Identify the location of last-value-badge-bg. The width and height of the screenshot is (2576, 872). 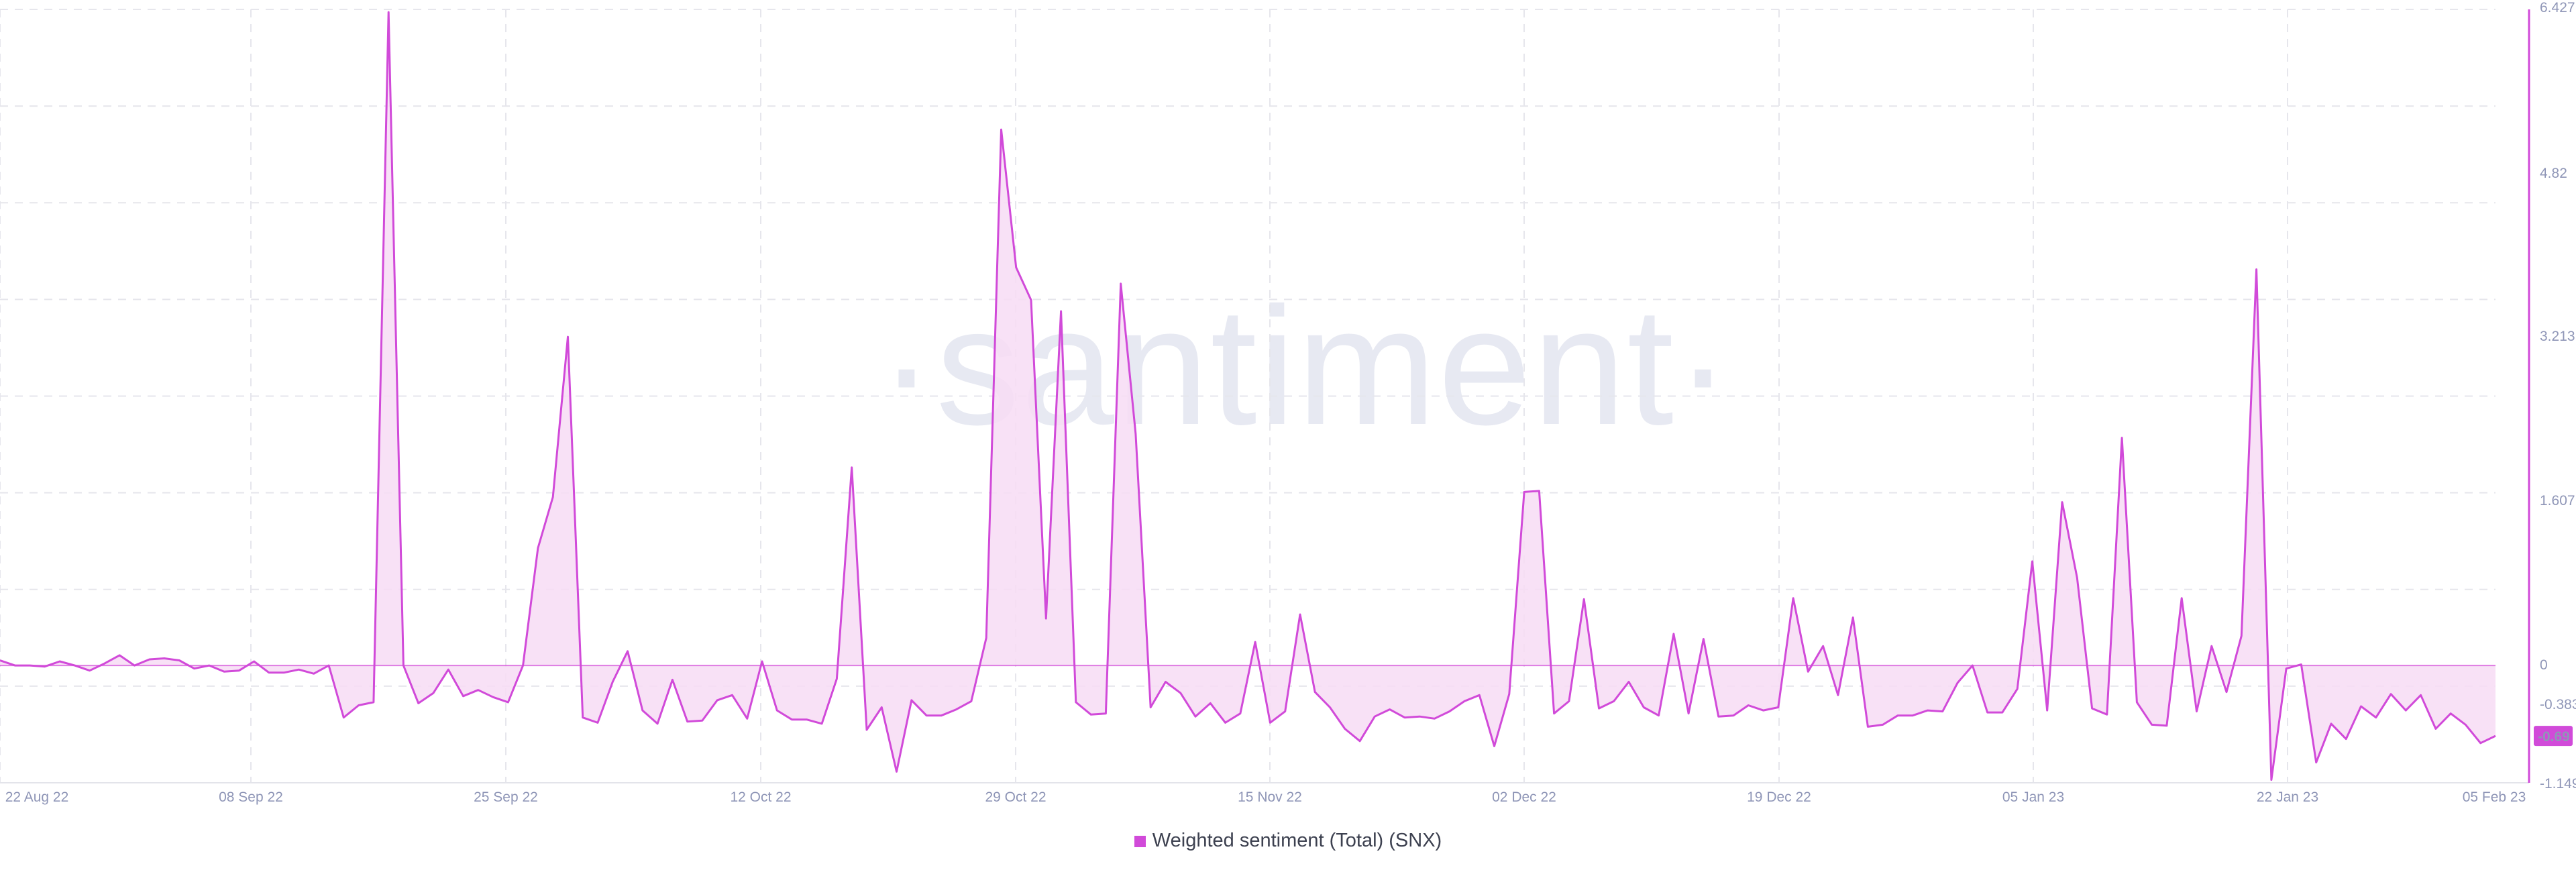
(2553, 737).